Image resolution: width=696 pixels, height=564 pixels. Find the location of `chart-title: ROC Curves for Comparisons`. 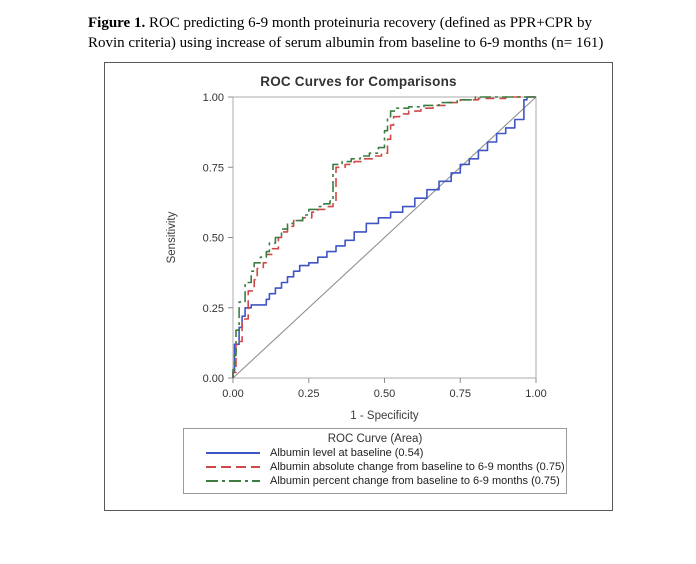

chart-title: ROC Curves for Comparisons is located at coordinates (358, 81).